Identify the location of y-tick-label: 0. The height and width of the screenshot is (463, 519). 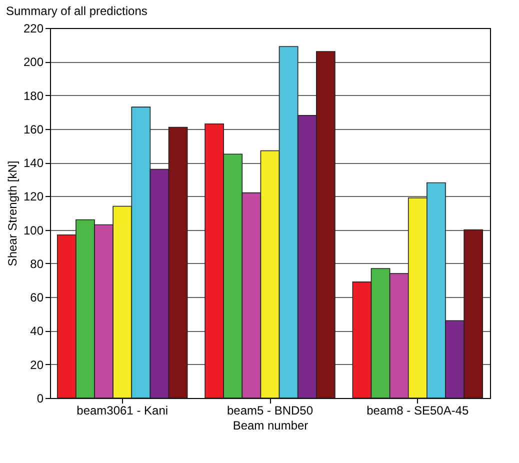
(40, 399).